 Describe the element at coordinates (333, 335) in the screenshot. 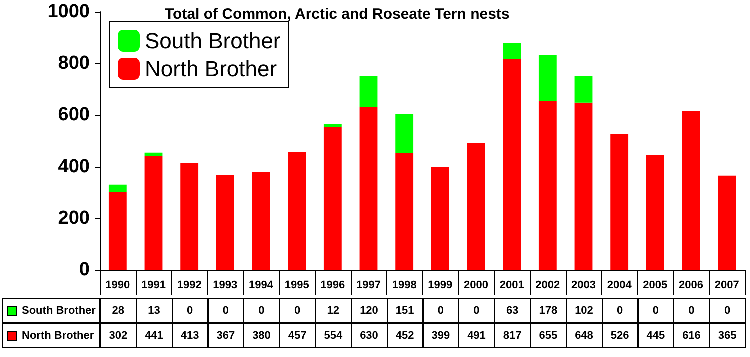

I see `data-label: 554` at that location.